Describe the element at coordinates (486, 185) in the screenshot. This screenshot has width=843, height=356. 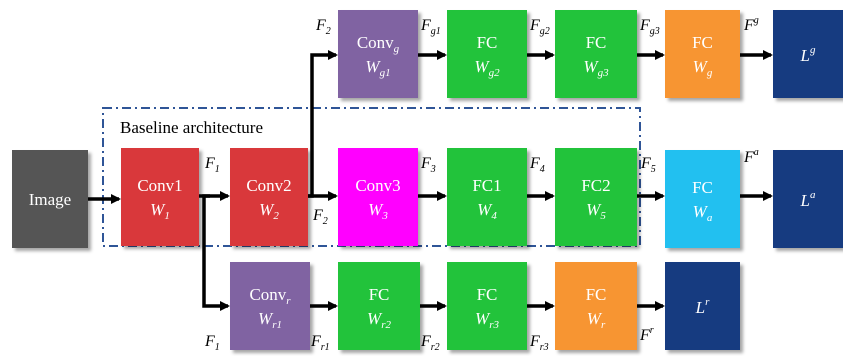
I see `node-fc1-title: FC1` at that location.